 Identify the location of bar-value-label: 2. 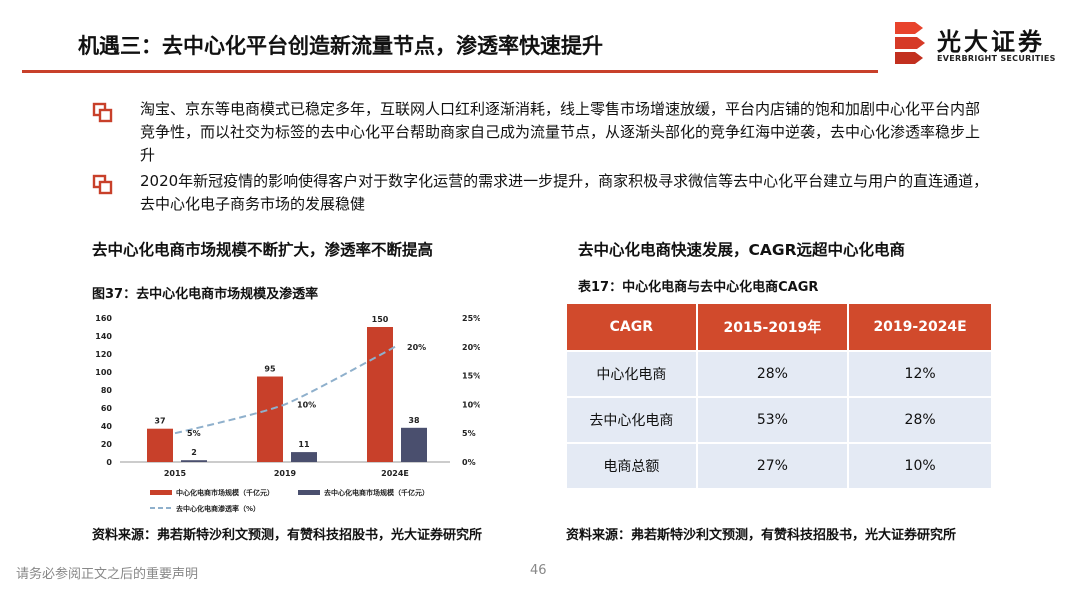
(194, 452).